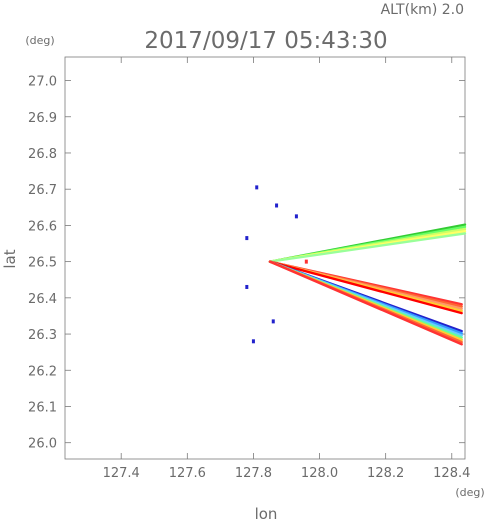 The image size is (491, 521). I want to click on x-tick-label: 127.4, so click(121, 473).